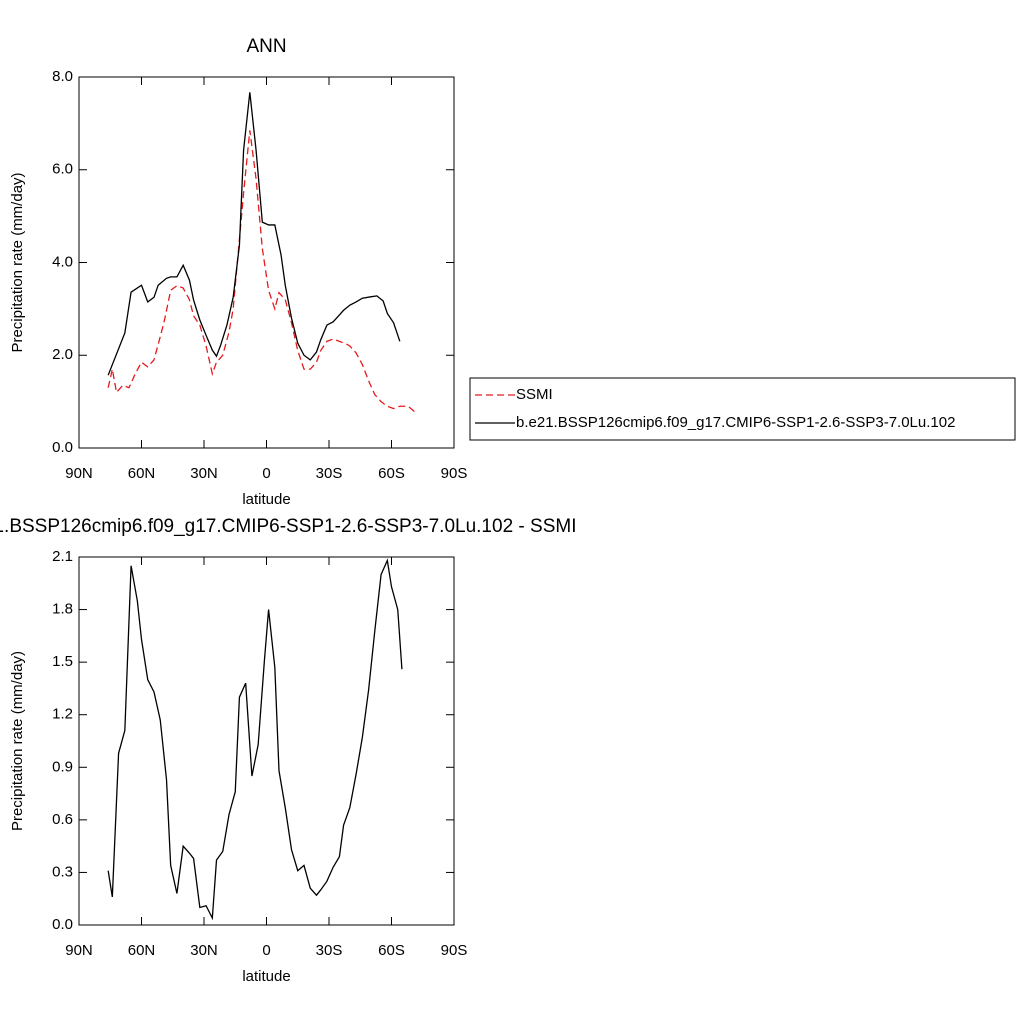 The height and width of the screenshot is (1024, 1024). Describe the element at coordinates (62, 609) in the screenshot. I see `y-tick-label: 1.8` at that location.